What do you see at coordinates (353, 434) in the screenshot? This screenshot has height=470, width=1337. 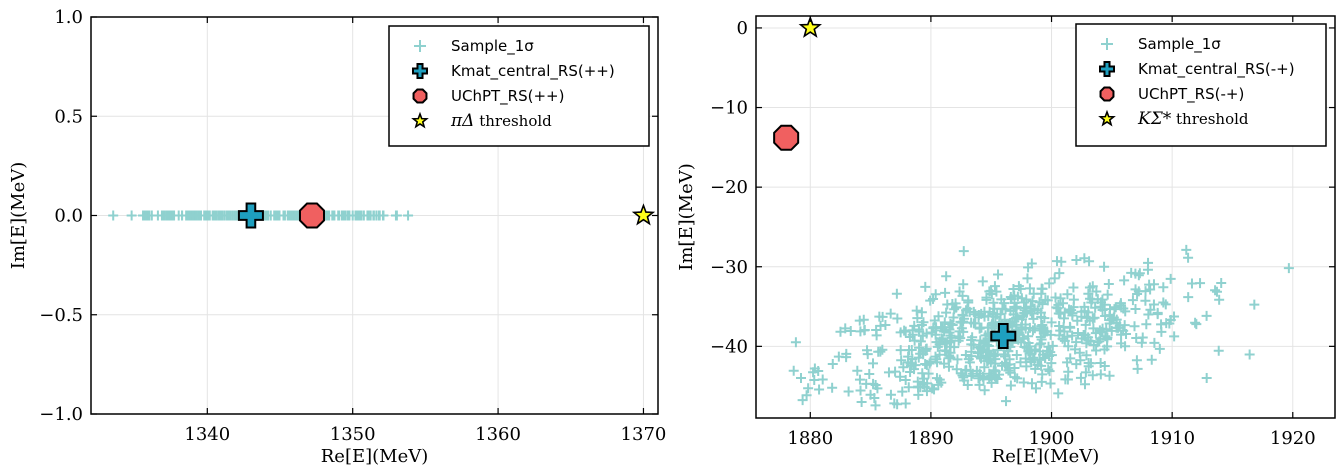 I see `x-tick-label: 1350` at bounding box center [353, 434].